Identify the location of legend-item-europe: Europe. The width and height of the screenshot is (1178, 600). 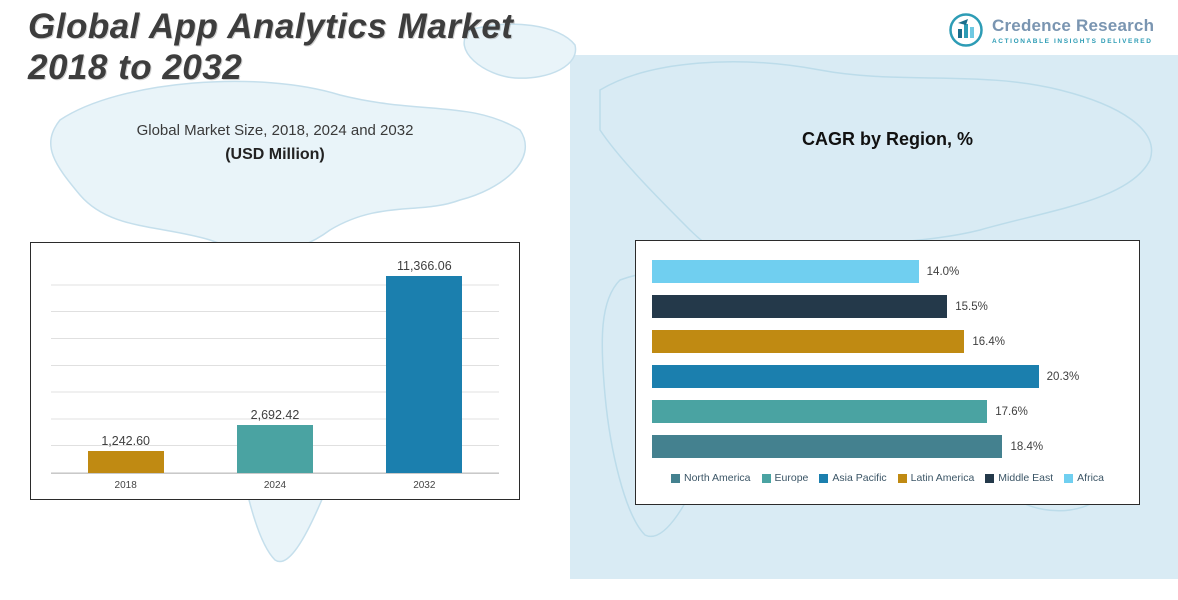
(785, 478).